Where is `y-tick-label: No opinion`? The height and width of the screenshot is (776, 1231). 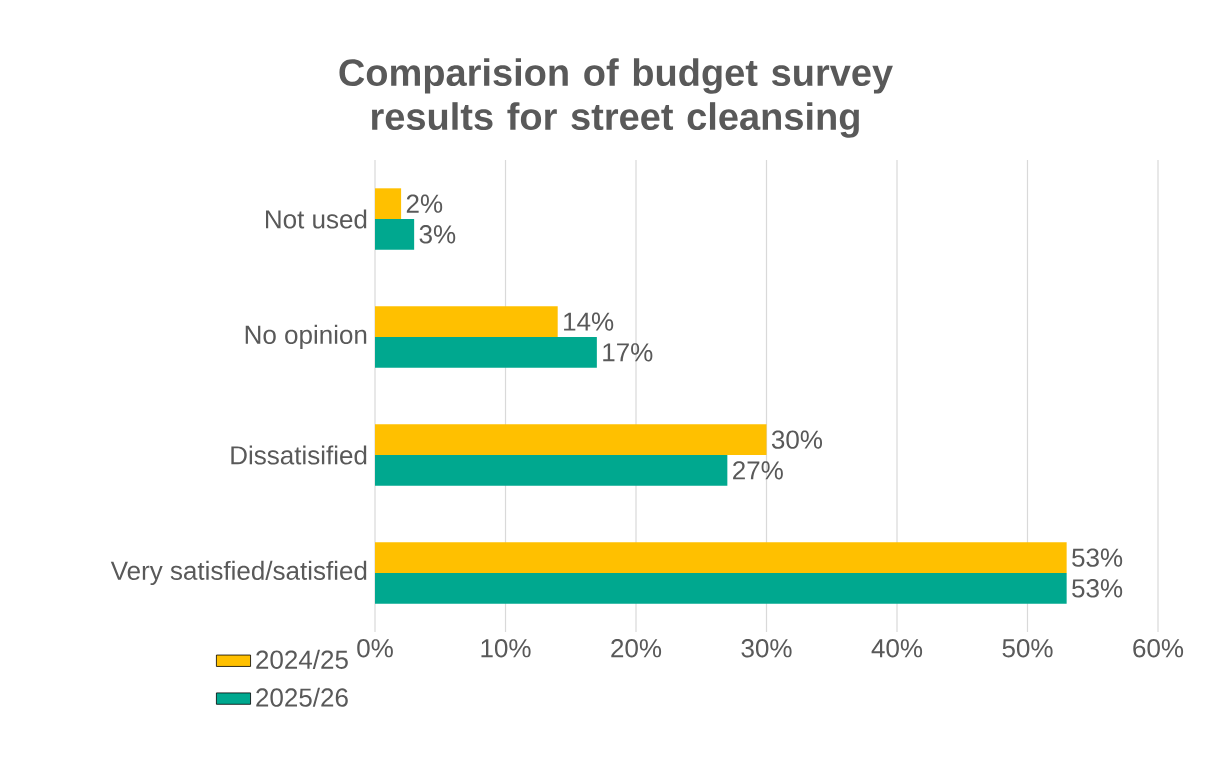
y-tick-label: No opinion is located at coordinates (306, 337).